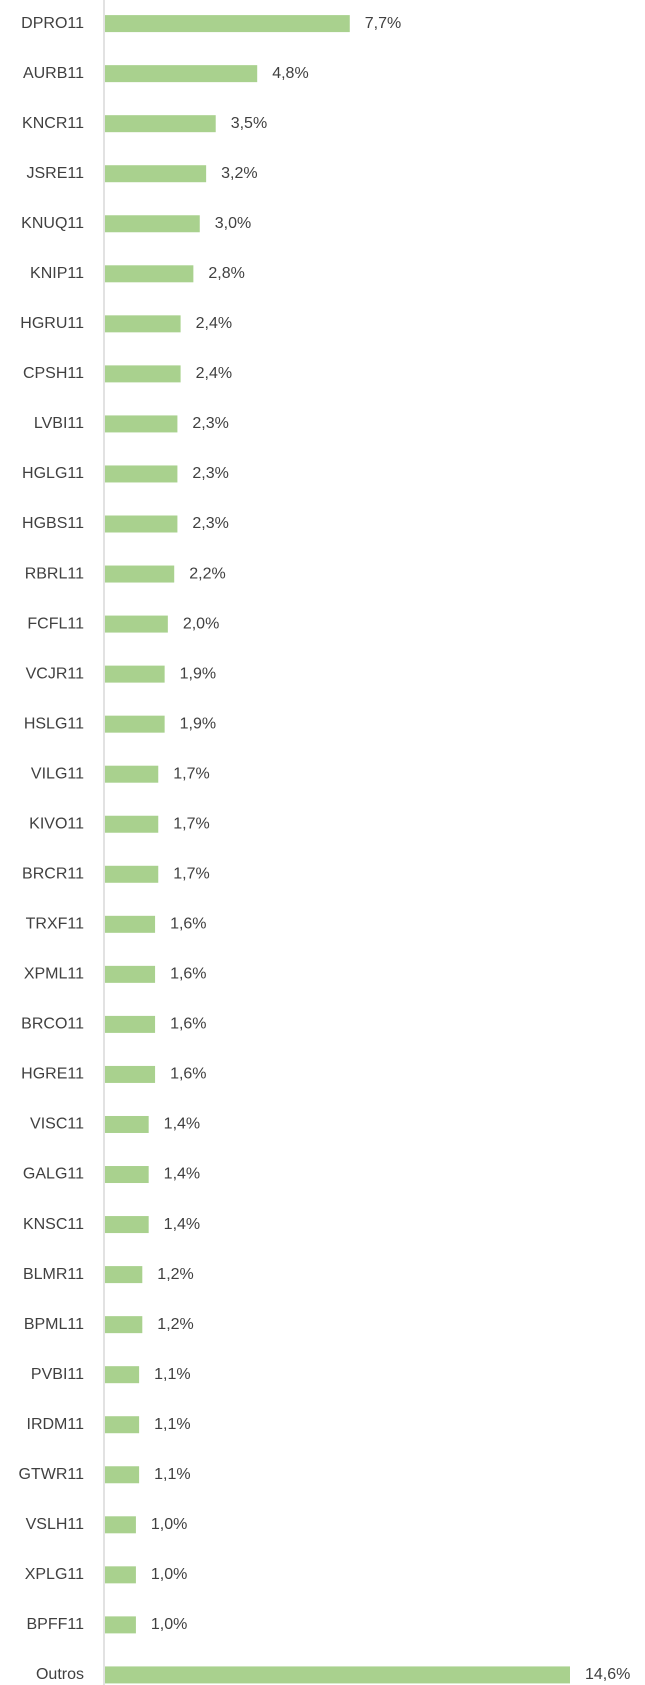 The width and height of the screenshot is (645, 1685). I want to click on category-label: LVBI11, so click(59, 423).